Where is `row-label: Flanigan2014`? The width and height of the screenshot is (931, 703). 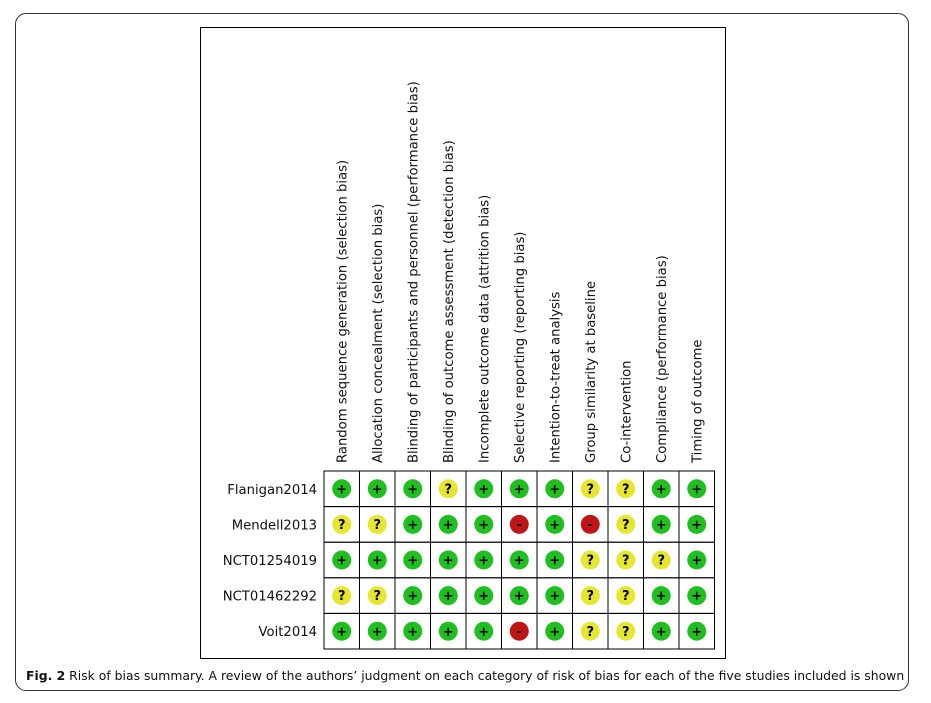 row-label: Flanigan2014 is located at coordinates (272, 490).